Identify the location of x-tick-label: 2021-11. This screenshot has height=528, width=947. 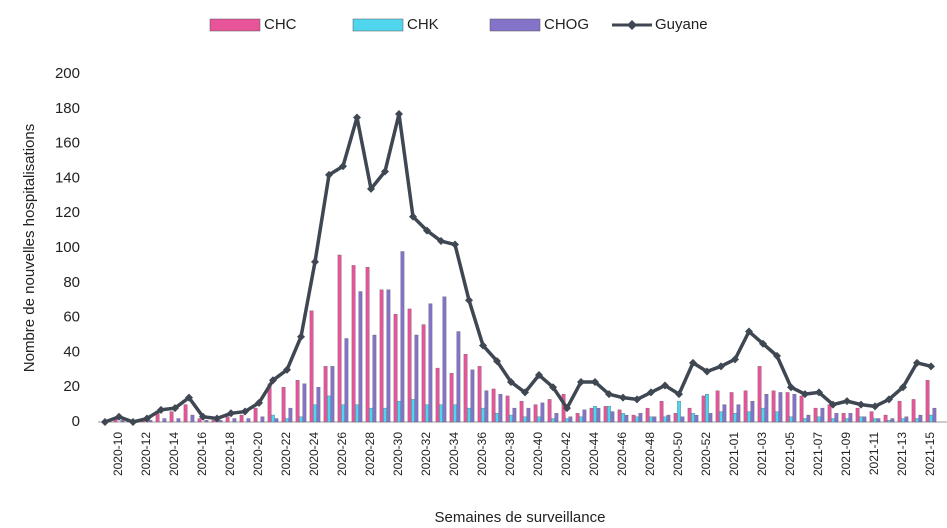
(874, 453).